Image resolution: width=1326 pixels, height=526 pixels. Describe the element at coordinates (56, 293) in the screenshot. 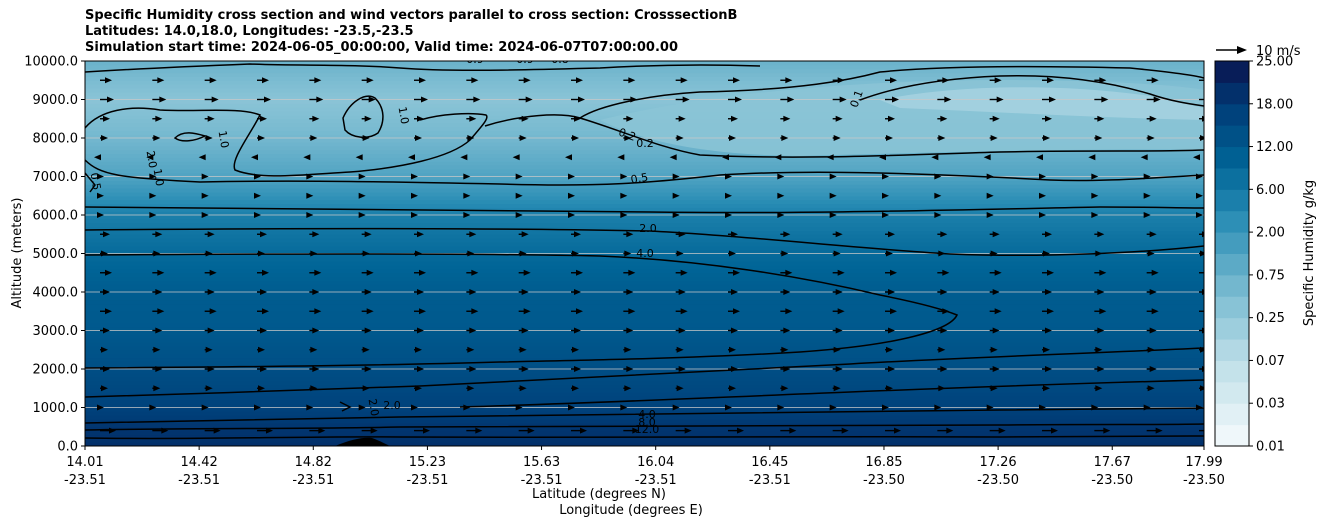

I see `y-tick-label: 4000.0` at that location.